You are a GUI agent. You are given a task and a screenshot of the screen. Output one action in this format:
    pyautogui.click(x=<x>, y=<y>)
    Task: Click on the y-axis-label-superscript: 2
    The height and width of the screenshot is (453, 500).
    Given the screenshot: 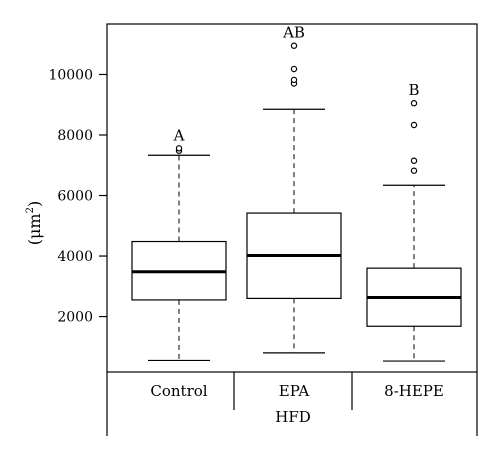 What is the action you would take?
    pyautogui.click(x=30, y=210)
    